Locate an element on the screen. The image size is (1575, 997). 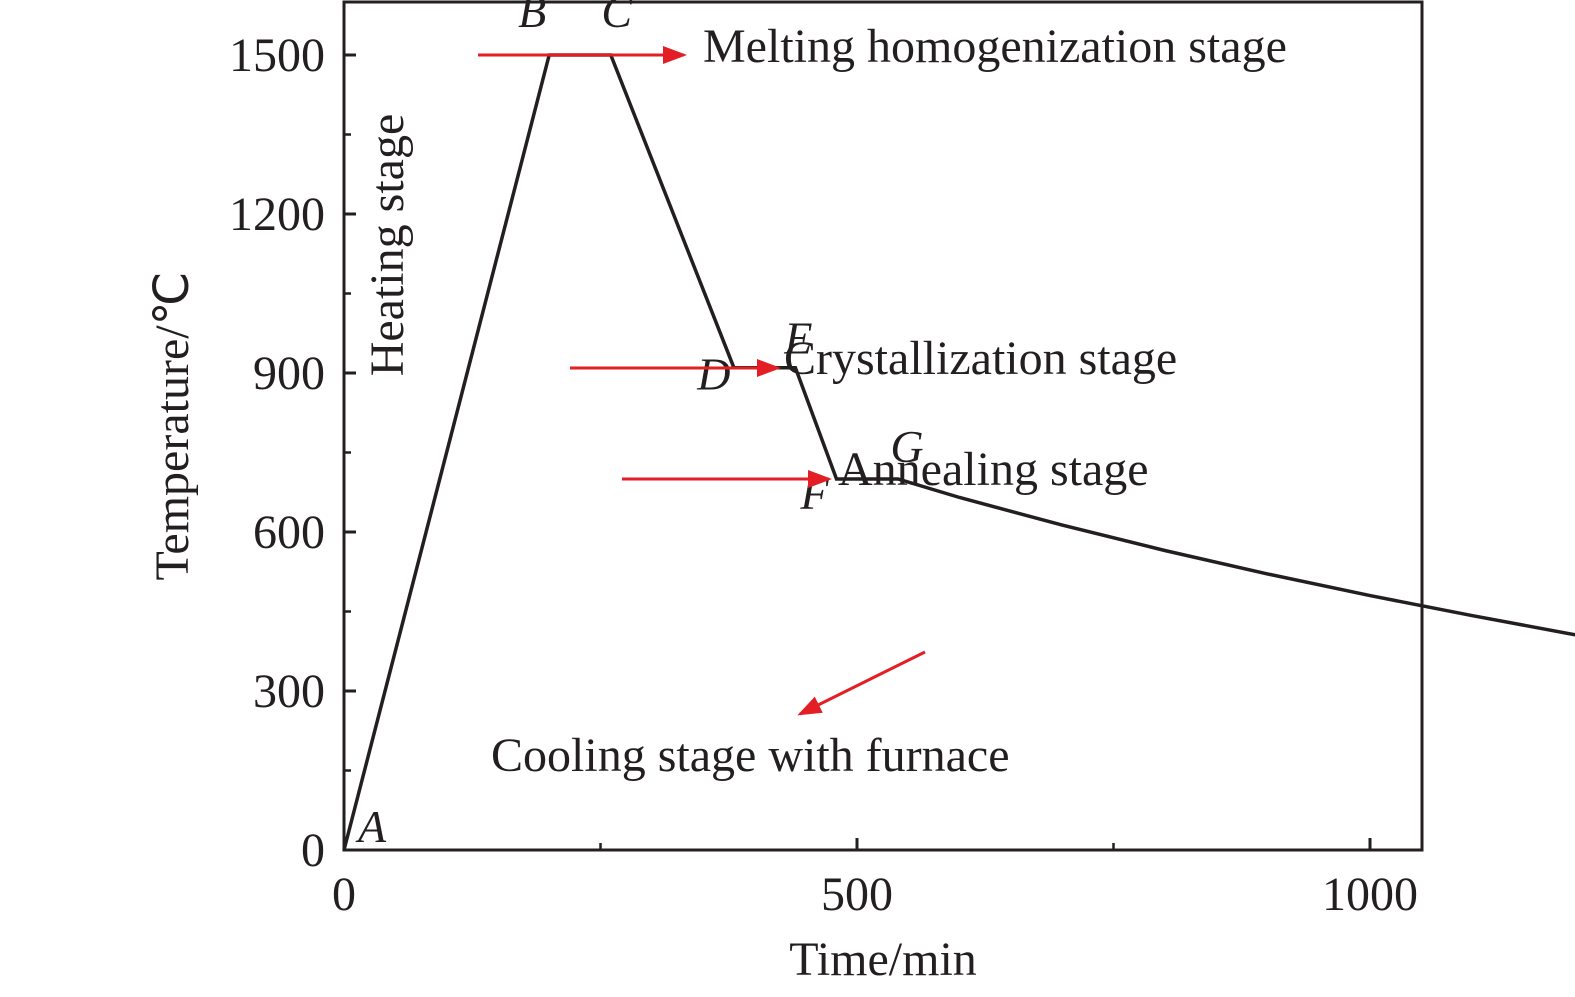
point-label-d: D is located at coordinates (713, 374).